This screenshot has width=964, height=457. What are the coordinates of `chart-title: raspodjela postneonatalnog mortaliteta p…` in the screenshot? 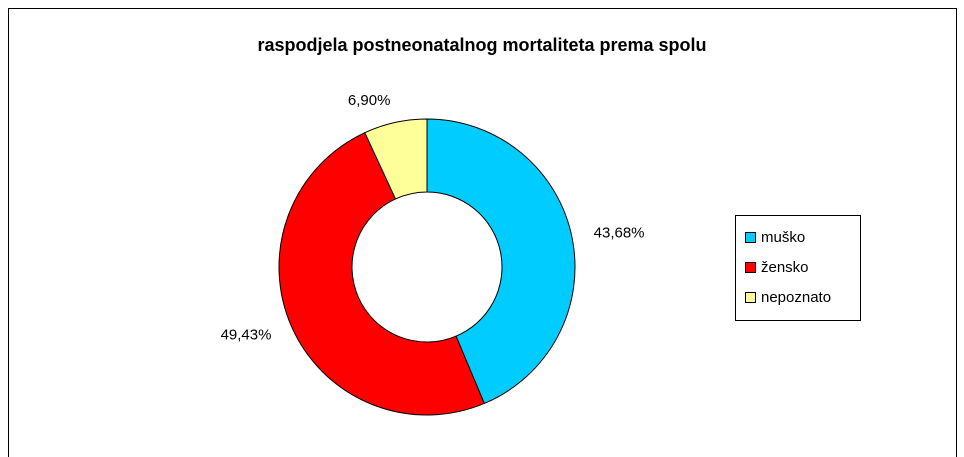 It's located at (481, 45).